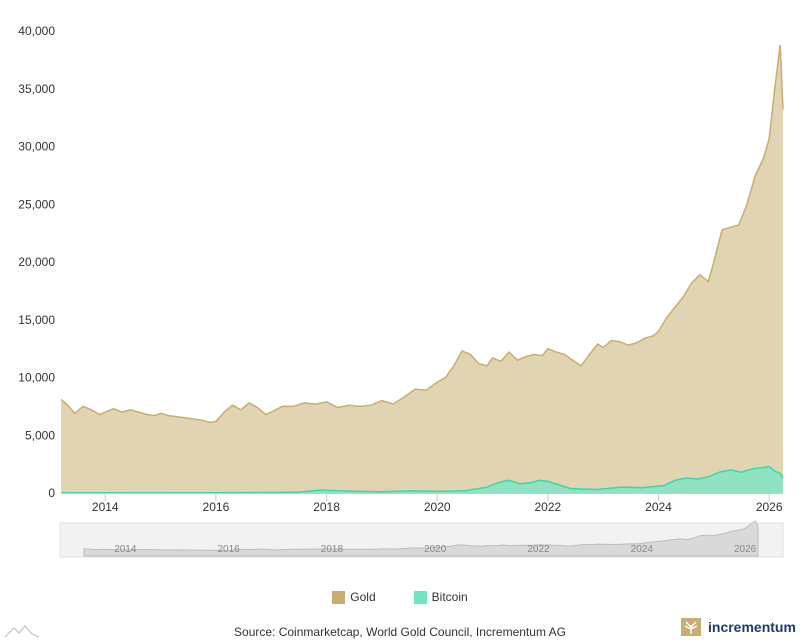  I want to click on y-tick-label: 20,000, so click(36, 262).